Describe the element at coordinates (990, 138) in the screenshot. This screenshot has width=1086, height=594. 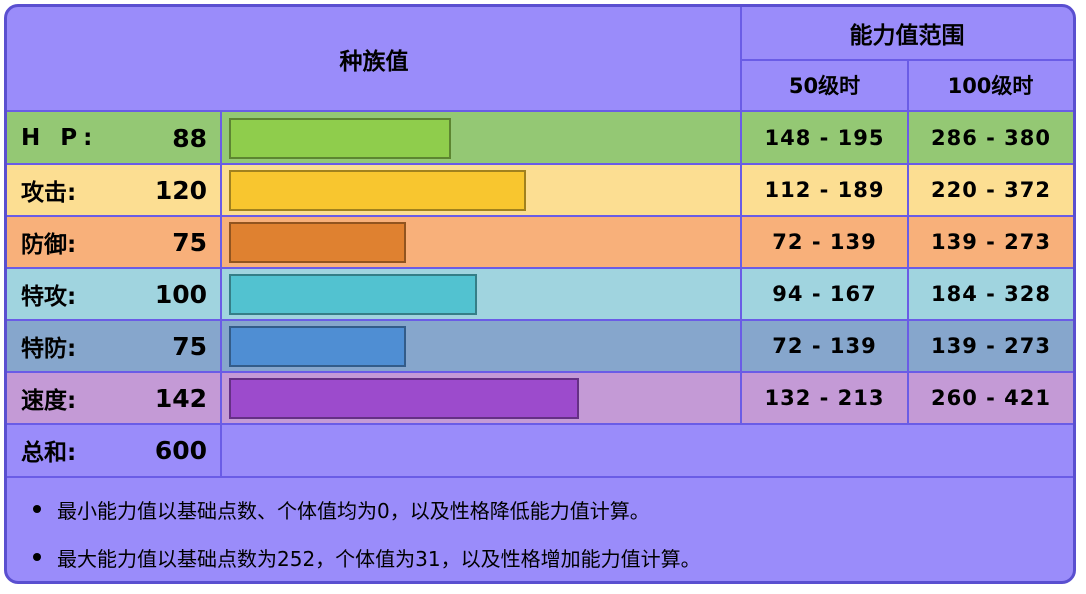
I see `range-level100: 286 - 380` at that location.